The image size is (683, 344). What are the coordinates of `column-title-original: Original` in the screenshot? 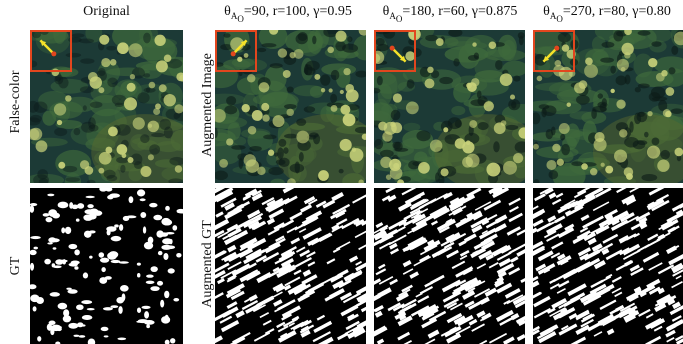 It's located at (106, 11).